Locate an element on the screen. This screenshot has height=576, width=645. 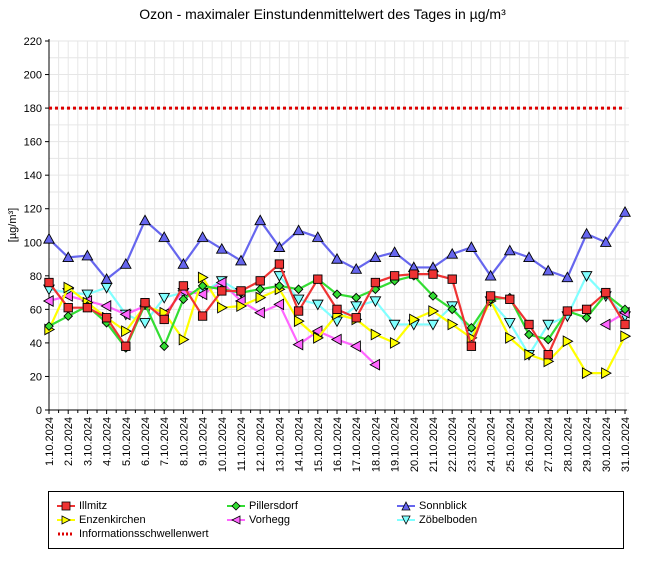
triangle-down-marker-icon is located at coordinates (406, 520).